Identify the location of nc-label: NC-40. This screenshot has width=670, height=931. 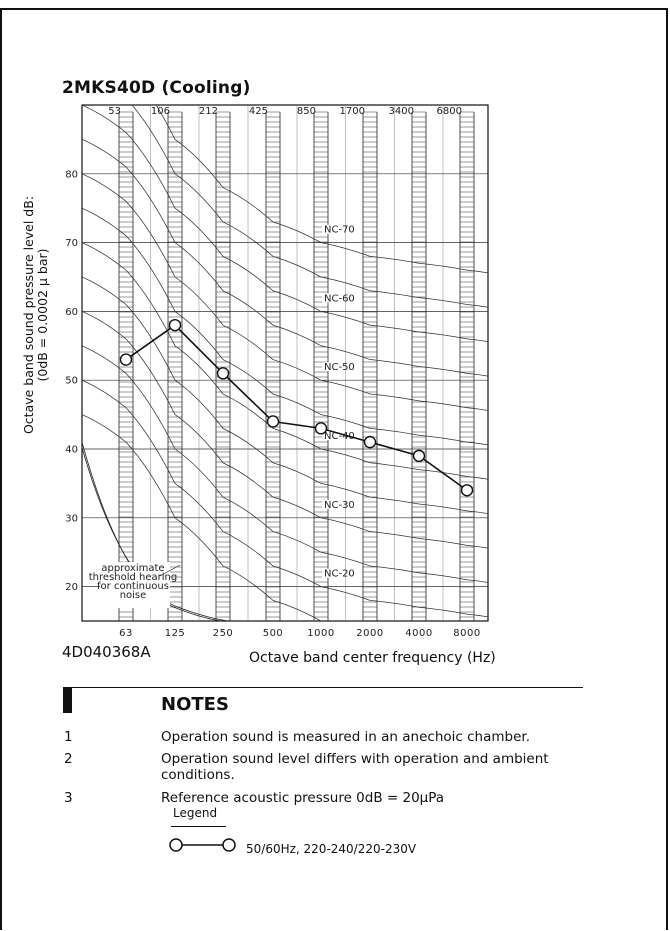
(339, 436).